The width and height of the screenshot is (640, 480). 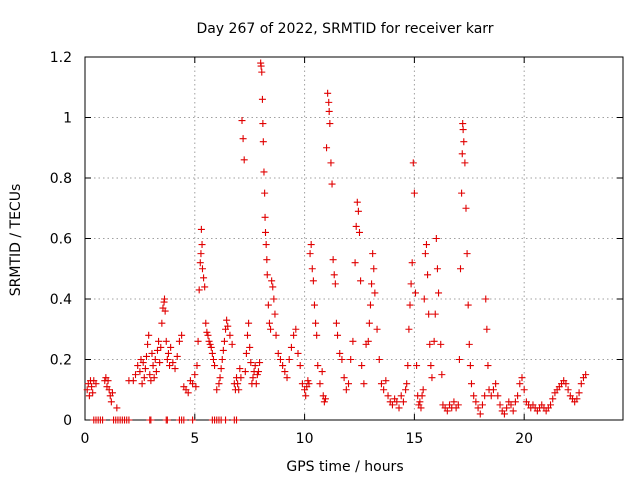 I want to click on y-tick-label: 0.6, so click(x=61, y=240).